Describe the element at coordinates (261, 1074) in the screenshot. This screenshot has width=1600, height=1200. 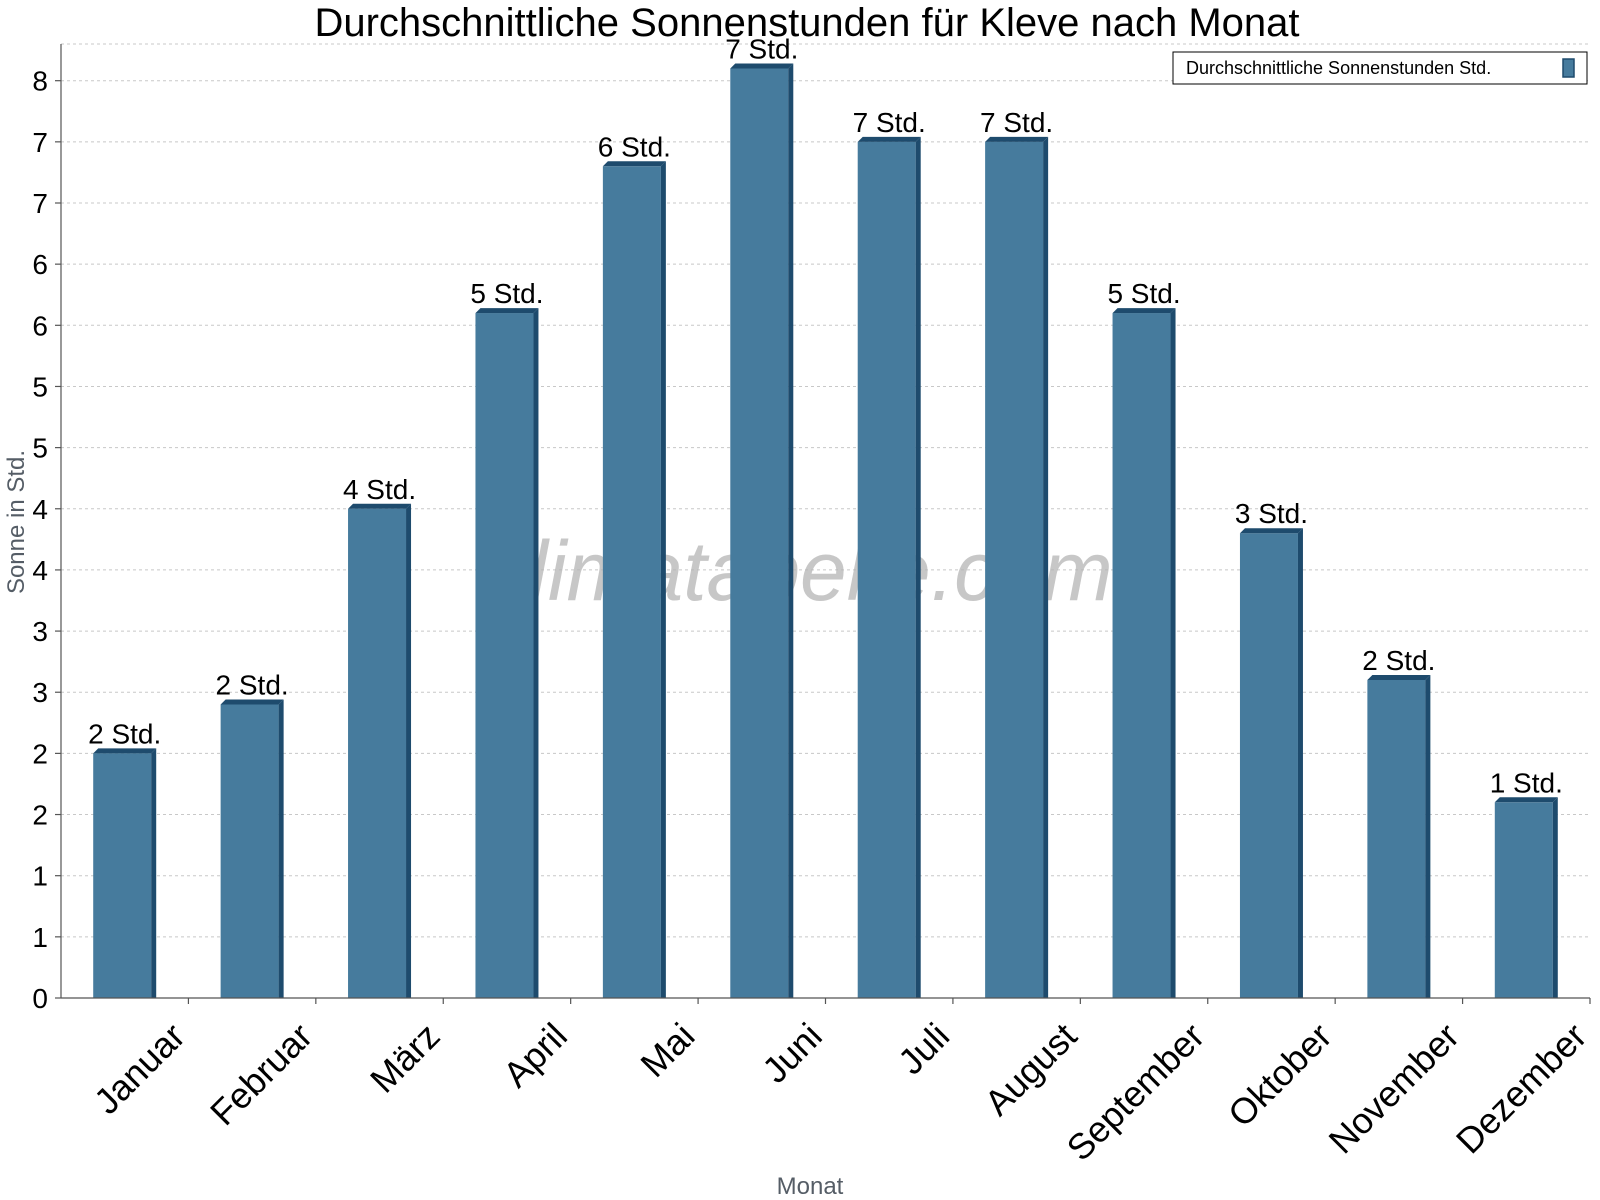
I see `x-tick-label: Februar` at that location.